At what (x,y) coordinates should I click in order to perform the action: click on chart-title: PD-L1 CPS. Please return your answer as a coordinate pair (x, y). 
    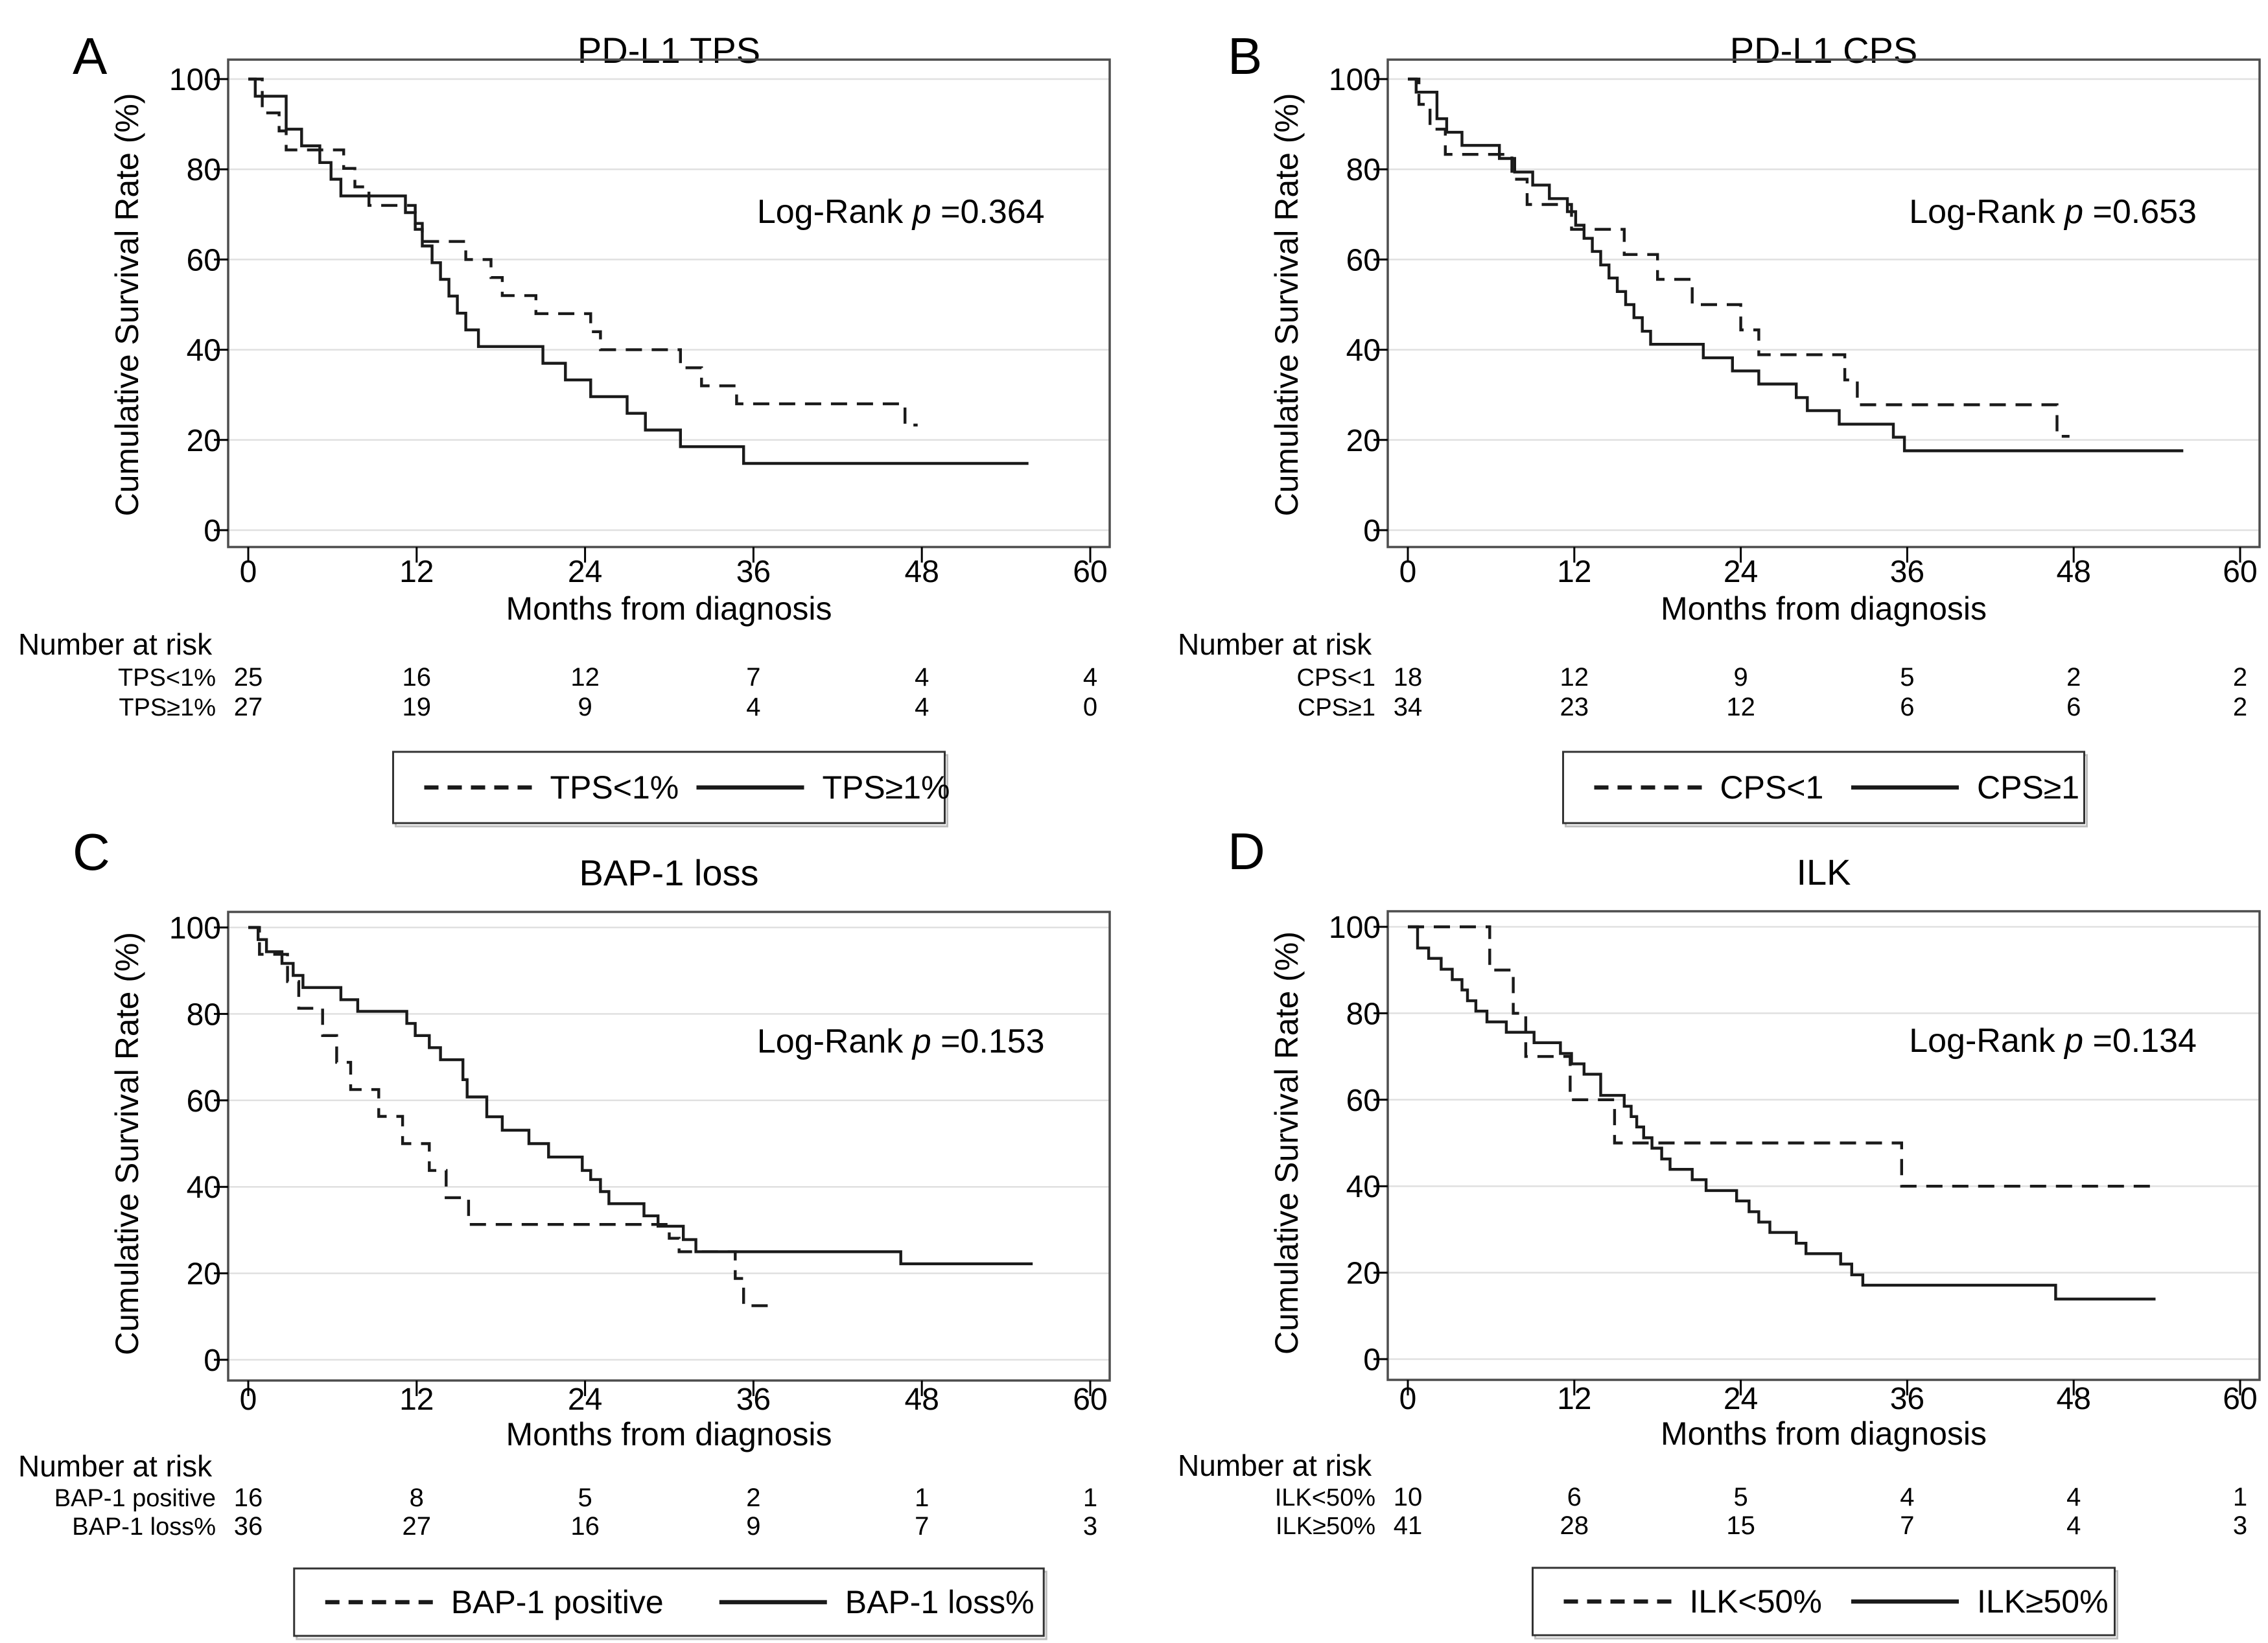
    Looking at the image, I should click on (1823, 50).